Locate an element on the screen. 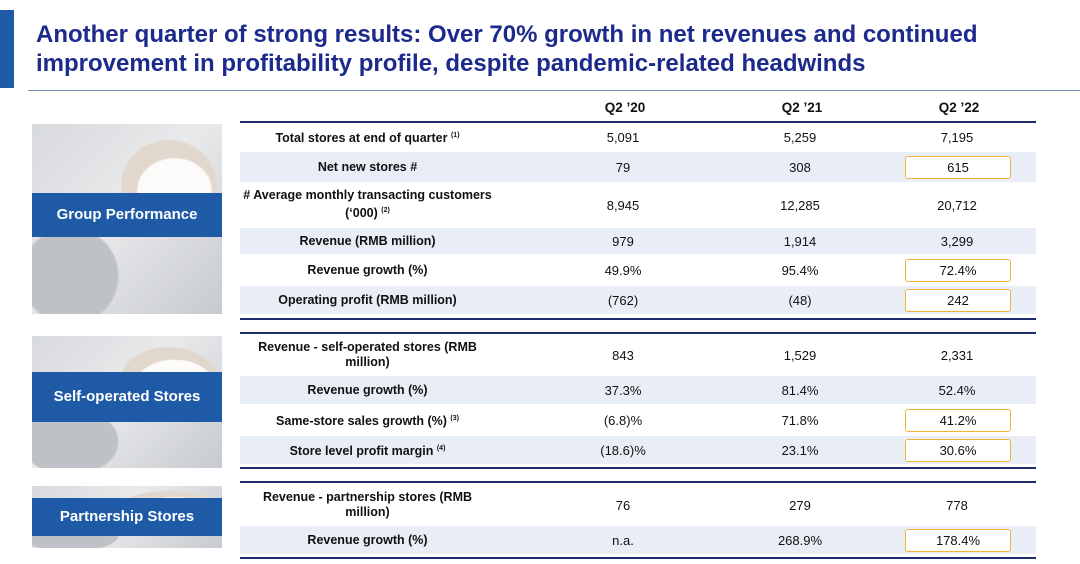  value-q2-22-highlighted: 242 is located at coordinates (958, 300).